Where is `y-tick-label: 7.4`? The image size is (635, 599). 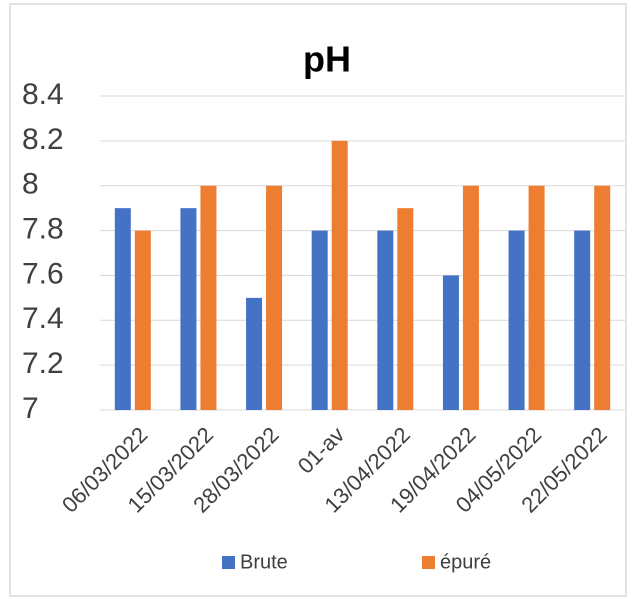 y-tick-label: 7.4 is located at coordinates (43, 318).